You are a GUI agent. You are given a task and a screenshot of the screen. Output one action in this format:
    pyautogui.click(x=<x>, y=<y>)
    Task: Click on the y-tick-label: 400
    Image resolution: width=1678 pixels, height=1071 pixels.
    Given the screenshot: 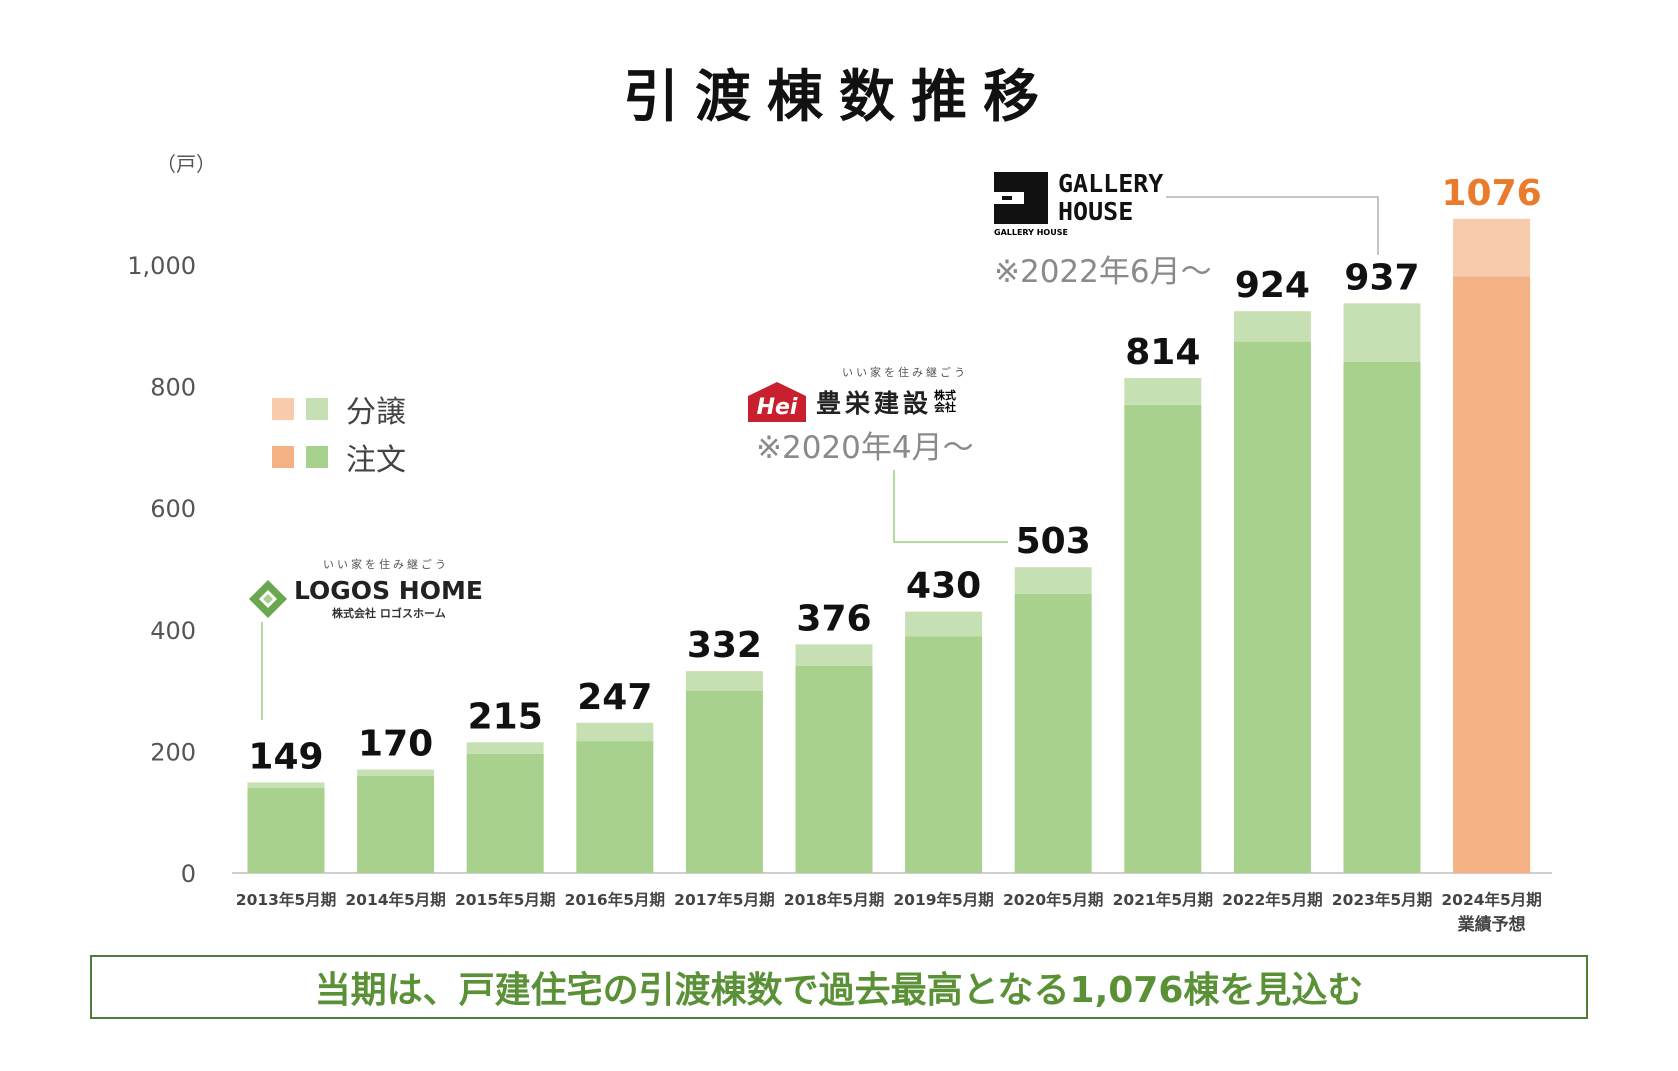 What is the action you would take?
    pyautogui.click(x=173, y=631)
    